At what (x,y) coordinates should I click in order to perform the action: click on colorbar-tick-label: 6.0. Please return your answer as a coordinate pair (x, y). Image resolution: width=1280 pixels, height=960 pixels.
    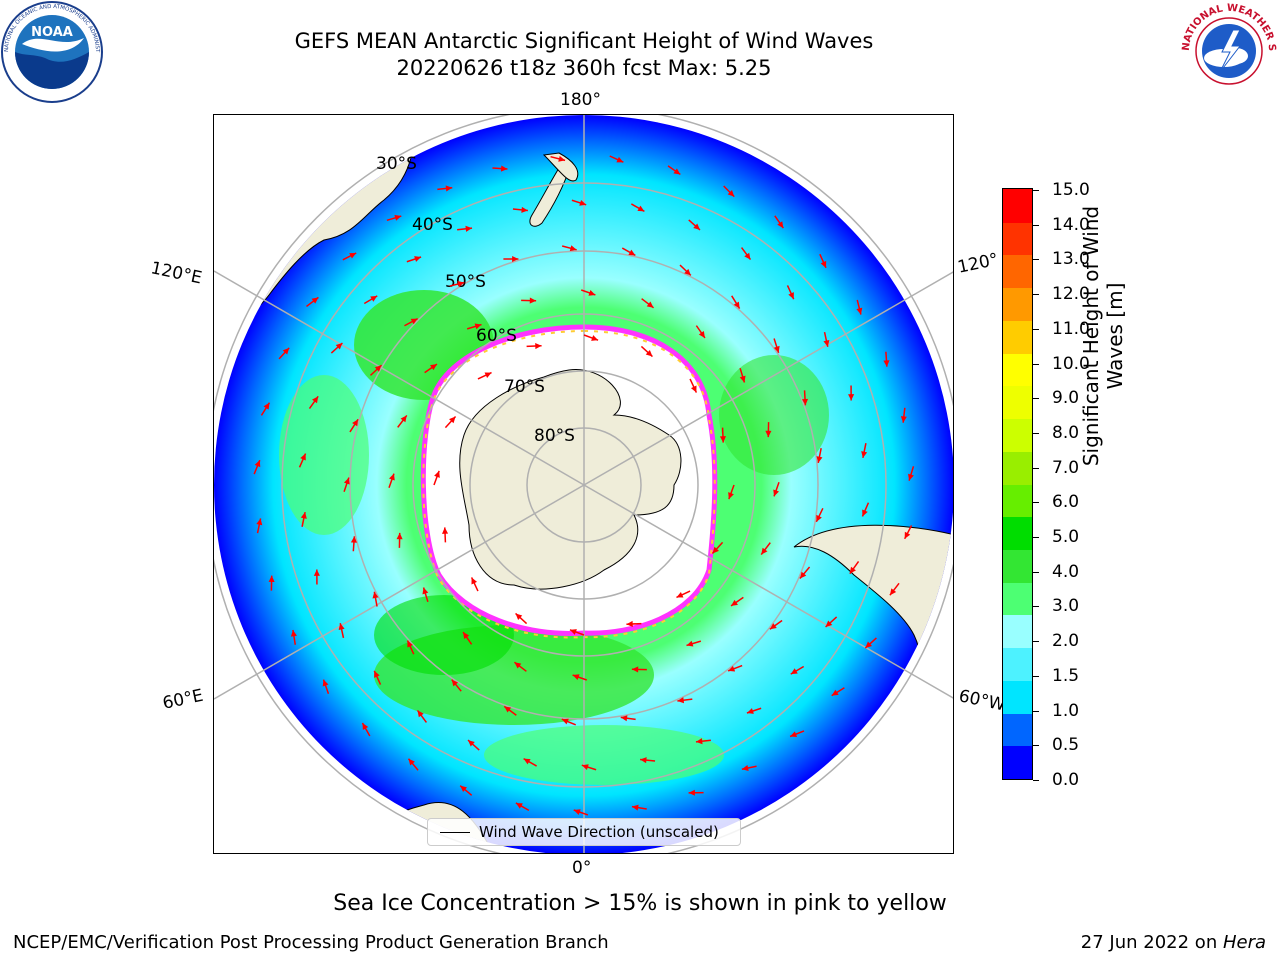
    Looking at the image, I should click on (1066, 502).